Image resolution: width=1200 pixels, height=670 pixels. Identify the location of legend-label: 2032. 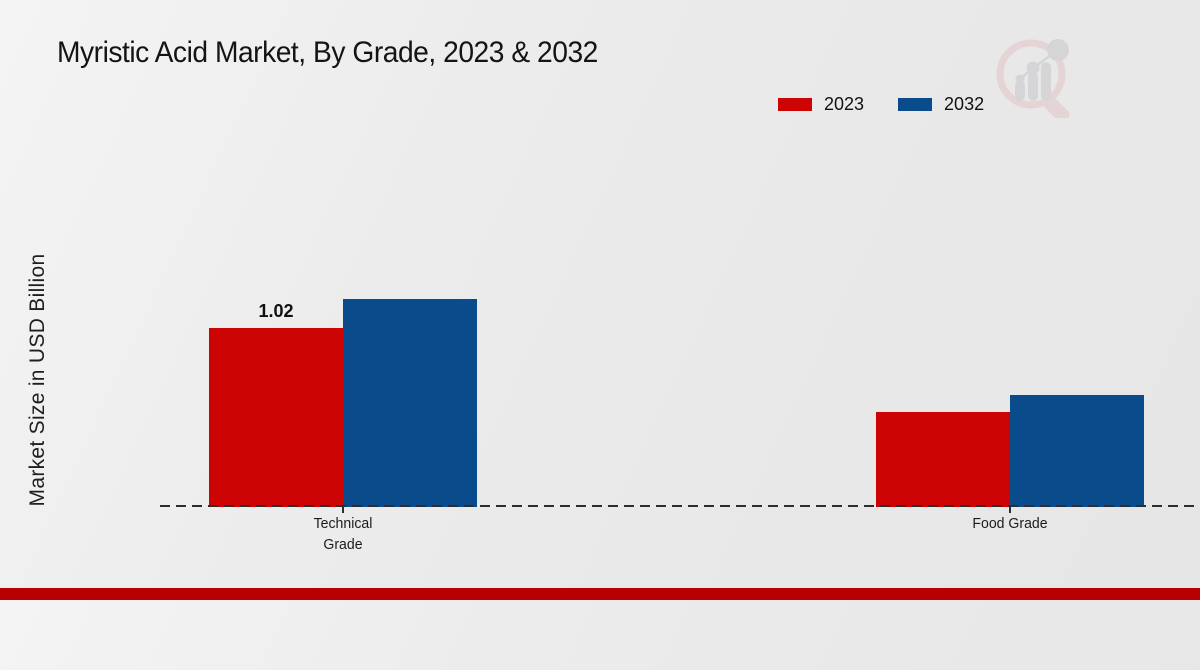
(964, 104).